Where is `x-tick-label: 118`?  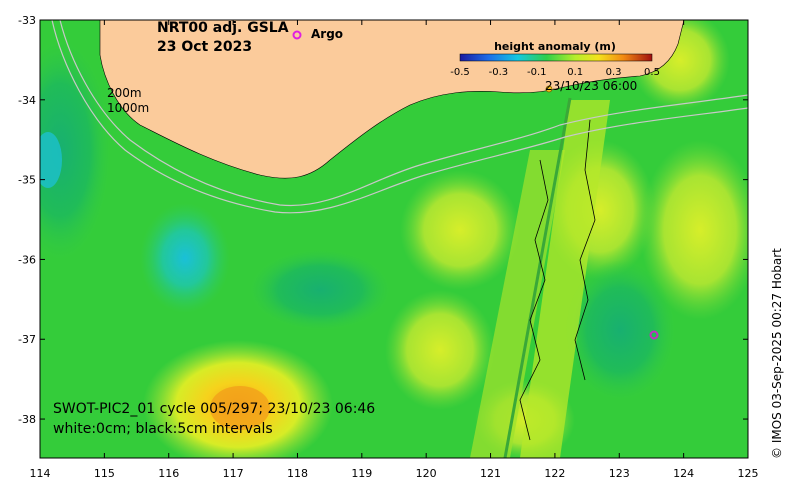 x-tick-label: 118 is located at coordinates (297, 473).